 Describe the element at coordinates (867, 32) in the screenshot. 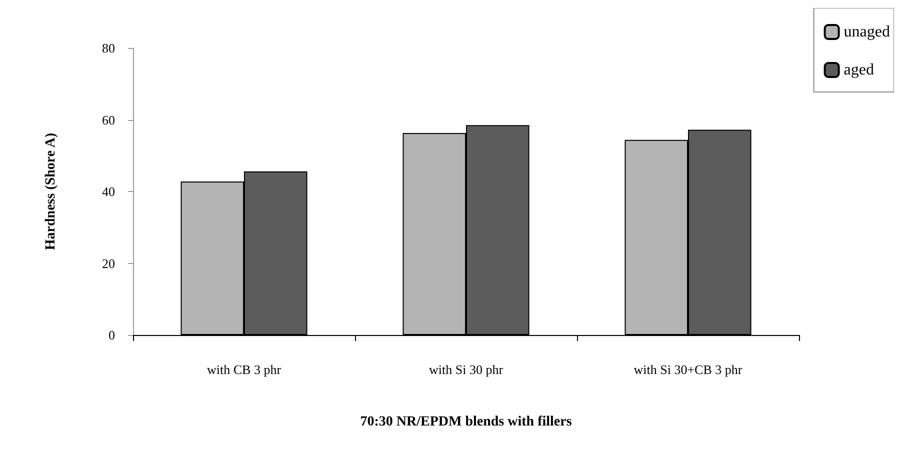

I see `legend-label: unaged` at that location.